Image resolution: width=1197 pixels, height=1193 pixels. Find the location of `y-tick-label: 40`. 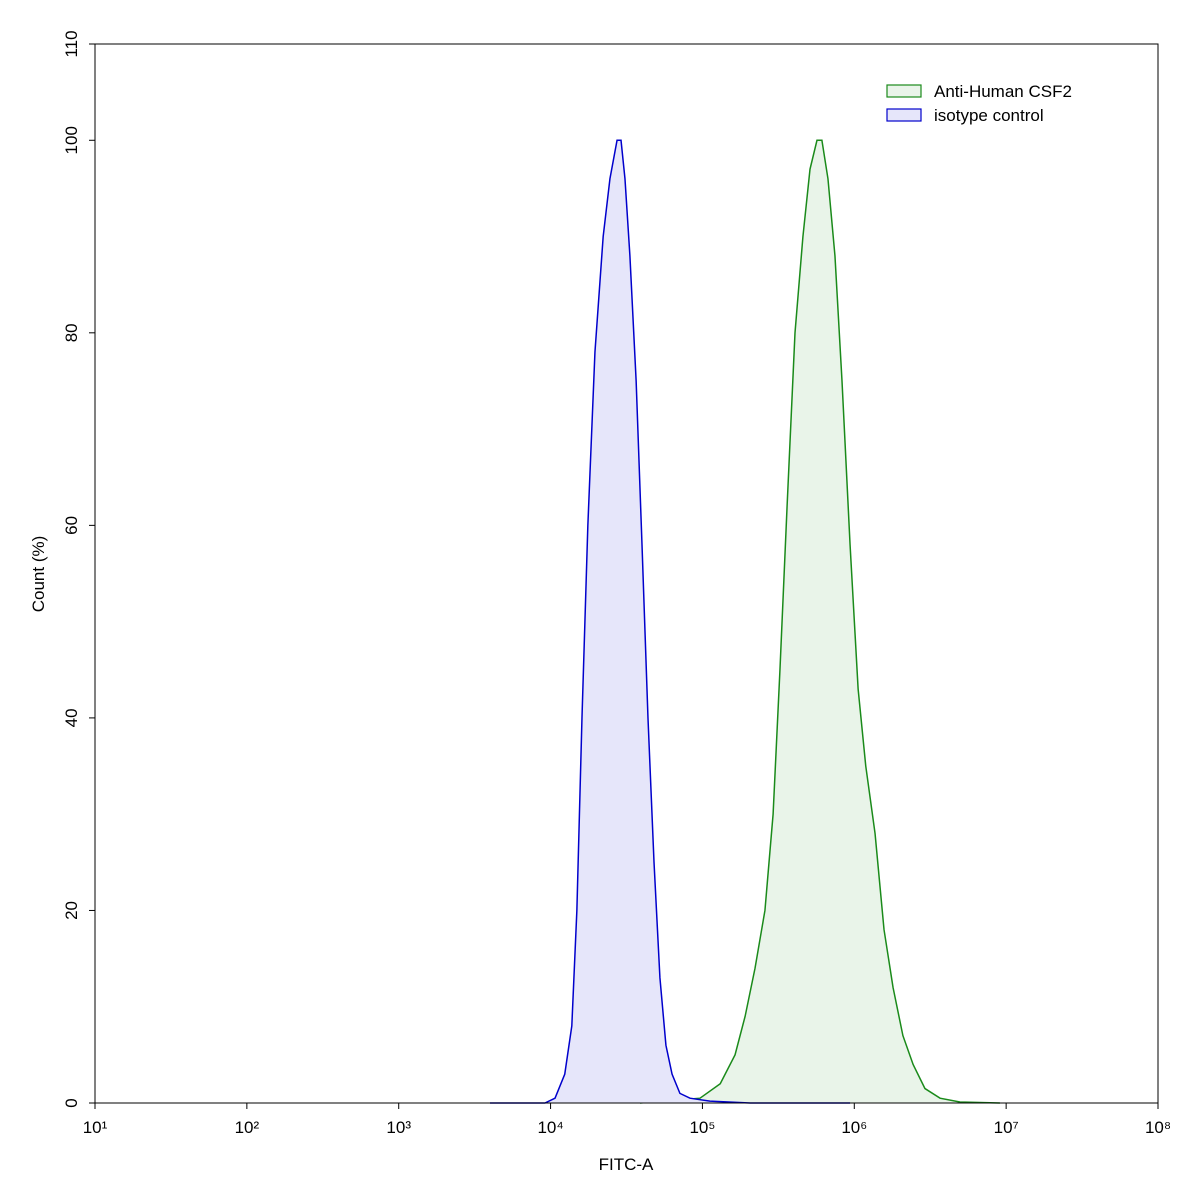

y-tick-label: 40 is located at coordinates (71, 717).